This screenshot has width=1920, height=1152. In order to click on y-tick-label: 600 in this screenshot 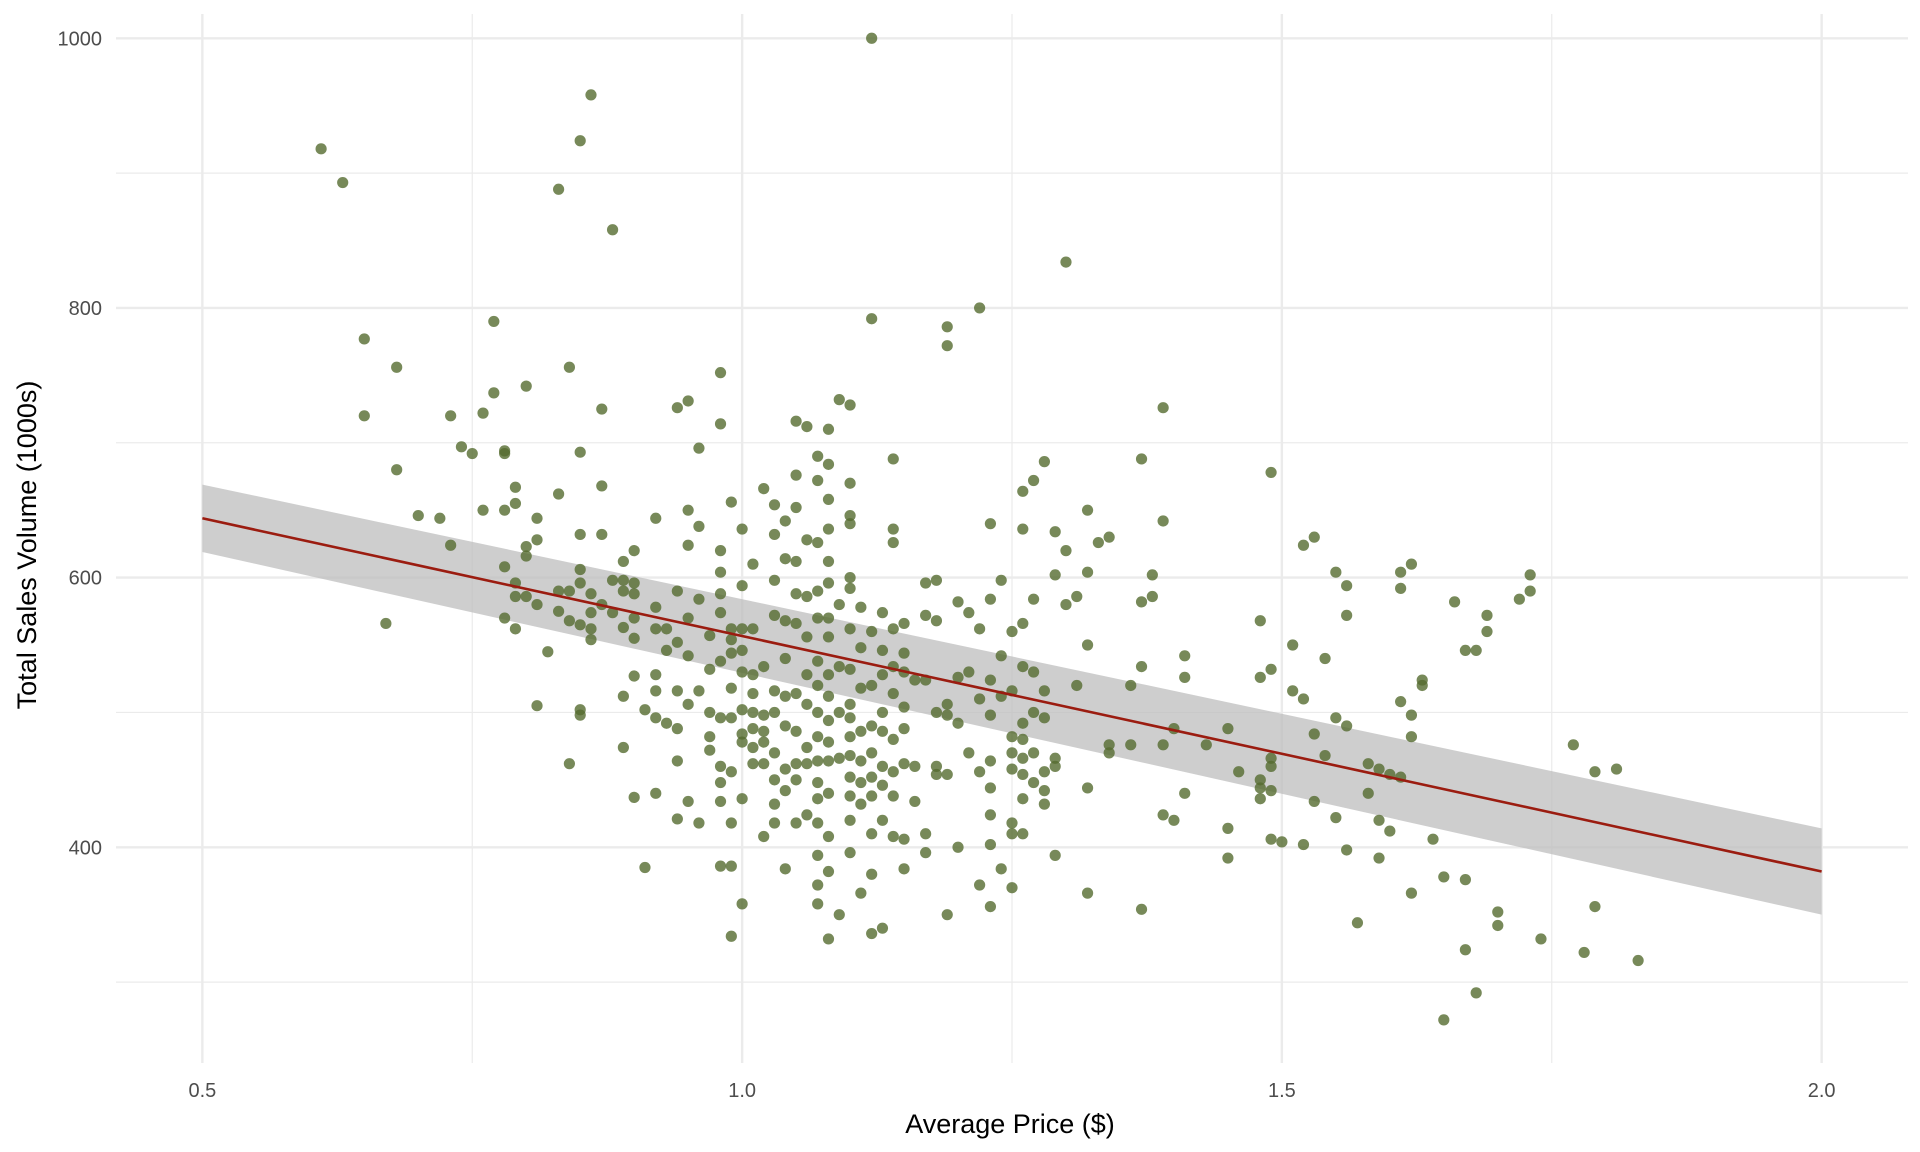, I will do `click(85, 579)`.